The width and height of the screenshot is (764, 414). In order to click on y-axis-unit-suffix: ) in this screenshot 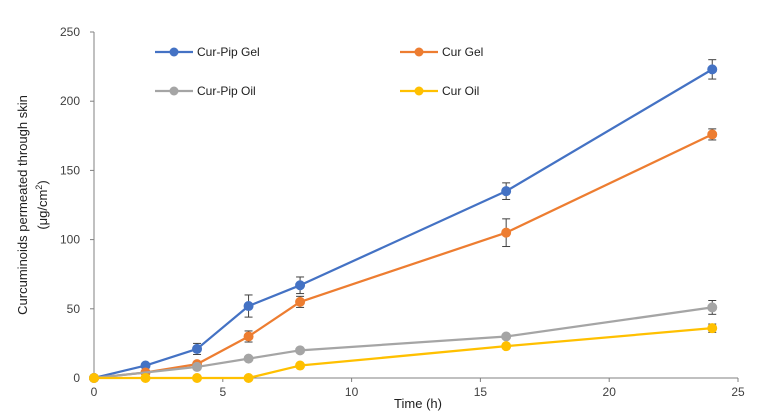, I will do `click(42, 182)`.